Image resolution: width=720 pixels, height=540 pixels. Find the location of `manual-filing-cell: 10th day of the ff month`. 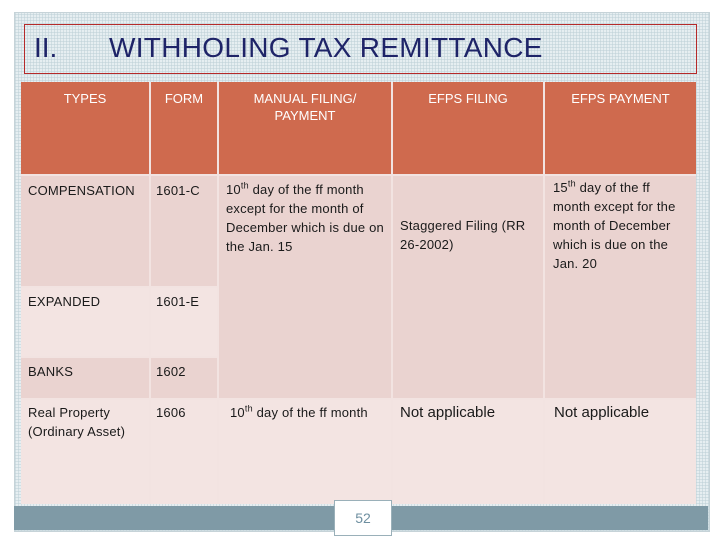

manual-filing-cell: 10th day of the ff month is located at coordinates (305, 452).